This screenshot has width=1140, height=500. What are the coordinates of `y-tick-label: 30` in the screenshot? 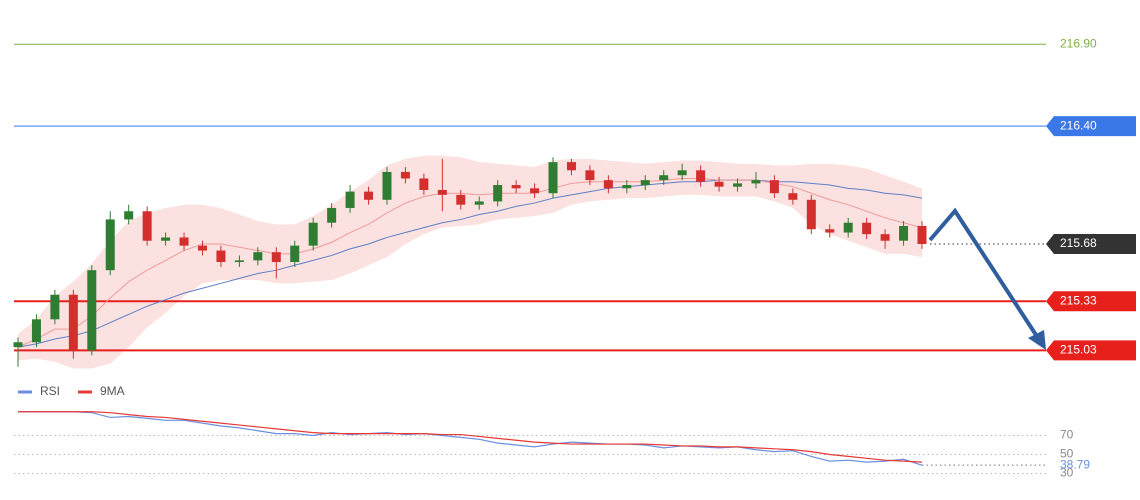 It's located at (1067, 473).